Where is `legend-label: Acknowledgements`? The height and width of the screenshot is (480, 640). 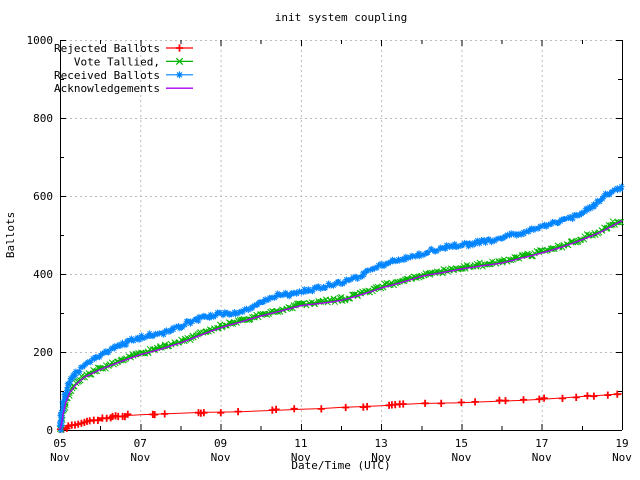 legend-label: Acknowledgements is located at coordinates (107, 88).